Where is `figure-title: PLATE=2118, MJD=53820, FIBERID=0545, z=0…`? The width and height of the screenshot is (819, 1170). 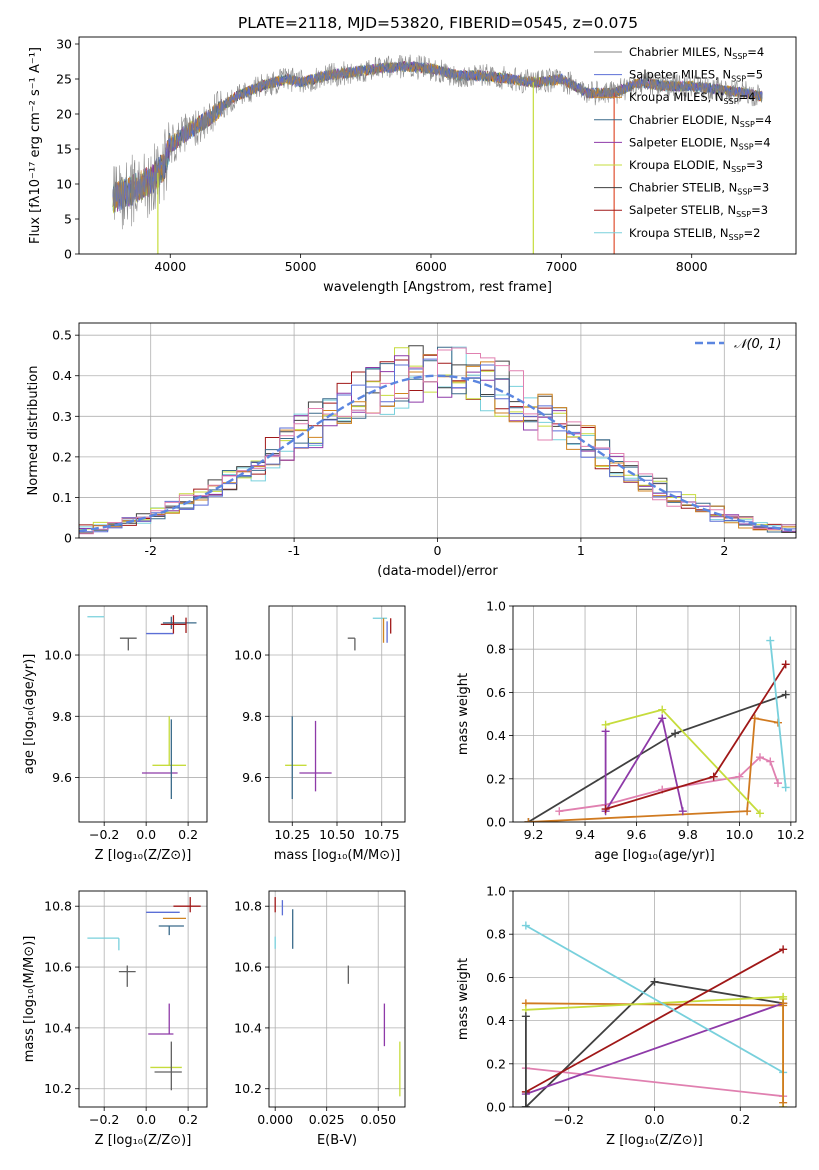
figure-title: PLATE=2118, MJD=53820, FIBERID=0545, z=0… is located at coordinates (438, 23).